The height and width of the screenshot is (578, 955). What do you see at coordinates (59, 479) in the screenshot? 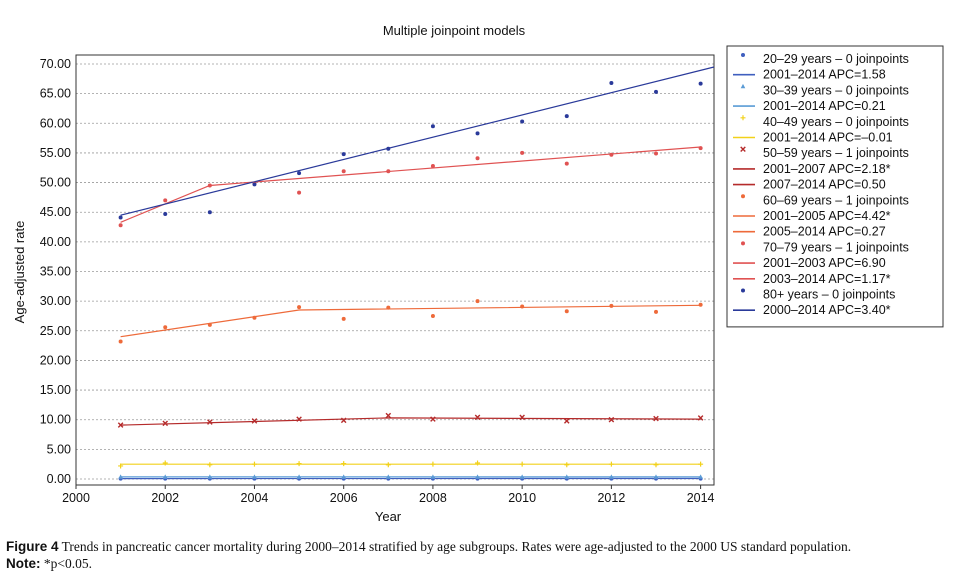
I see `y-tick-label: 0.00` at bounding box center [59, 479].